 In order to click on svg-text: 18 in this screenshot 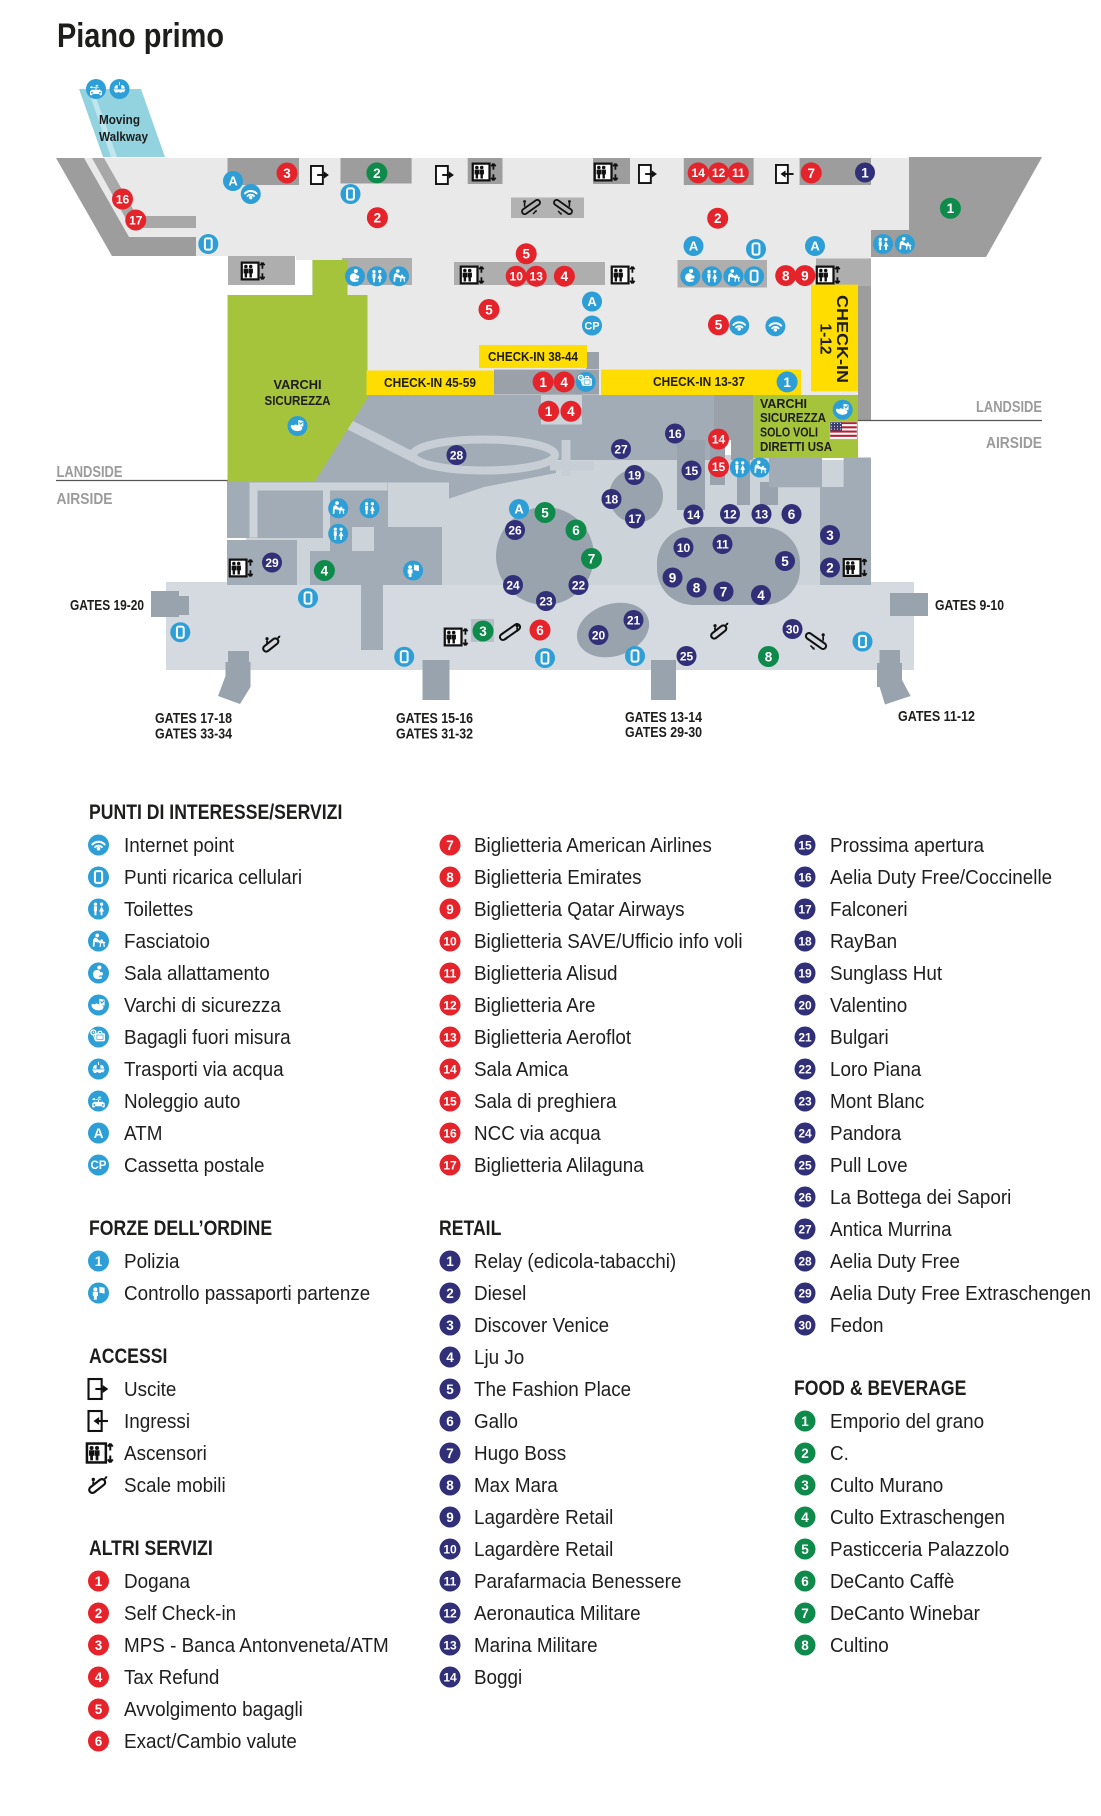, I will do `click(805, 941)`.